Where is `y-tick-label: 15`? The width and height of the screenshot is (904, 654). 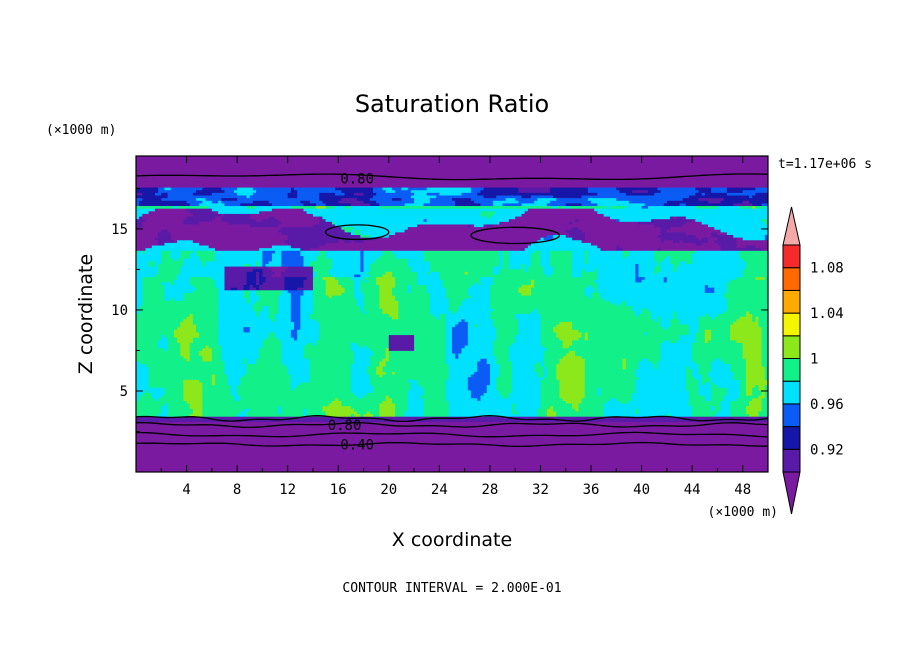
y-tick-label: 15 is located at coordinates (119, 230).